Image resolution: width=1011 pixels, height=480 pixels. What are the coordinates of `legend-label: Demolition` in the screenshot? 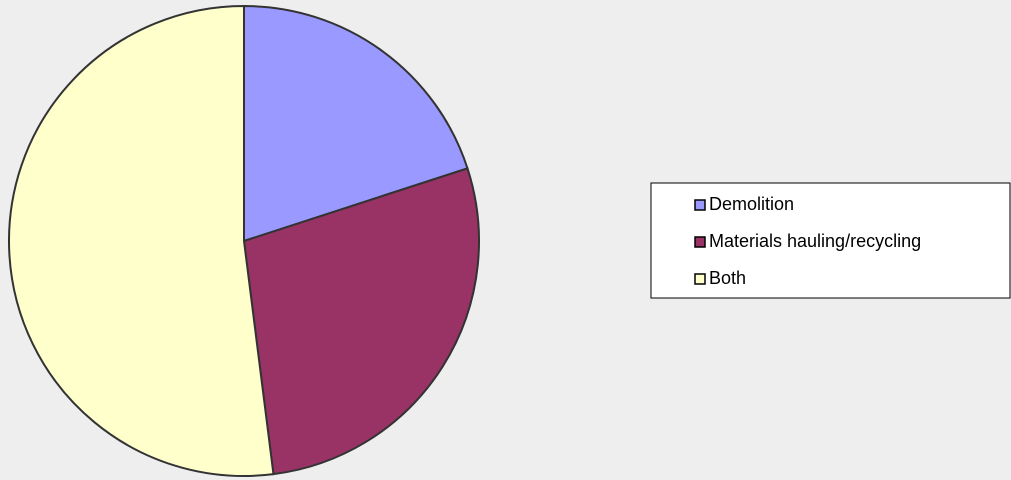 It's located at (751, 204).